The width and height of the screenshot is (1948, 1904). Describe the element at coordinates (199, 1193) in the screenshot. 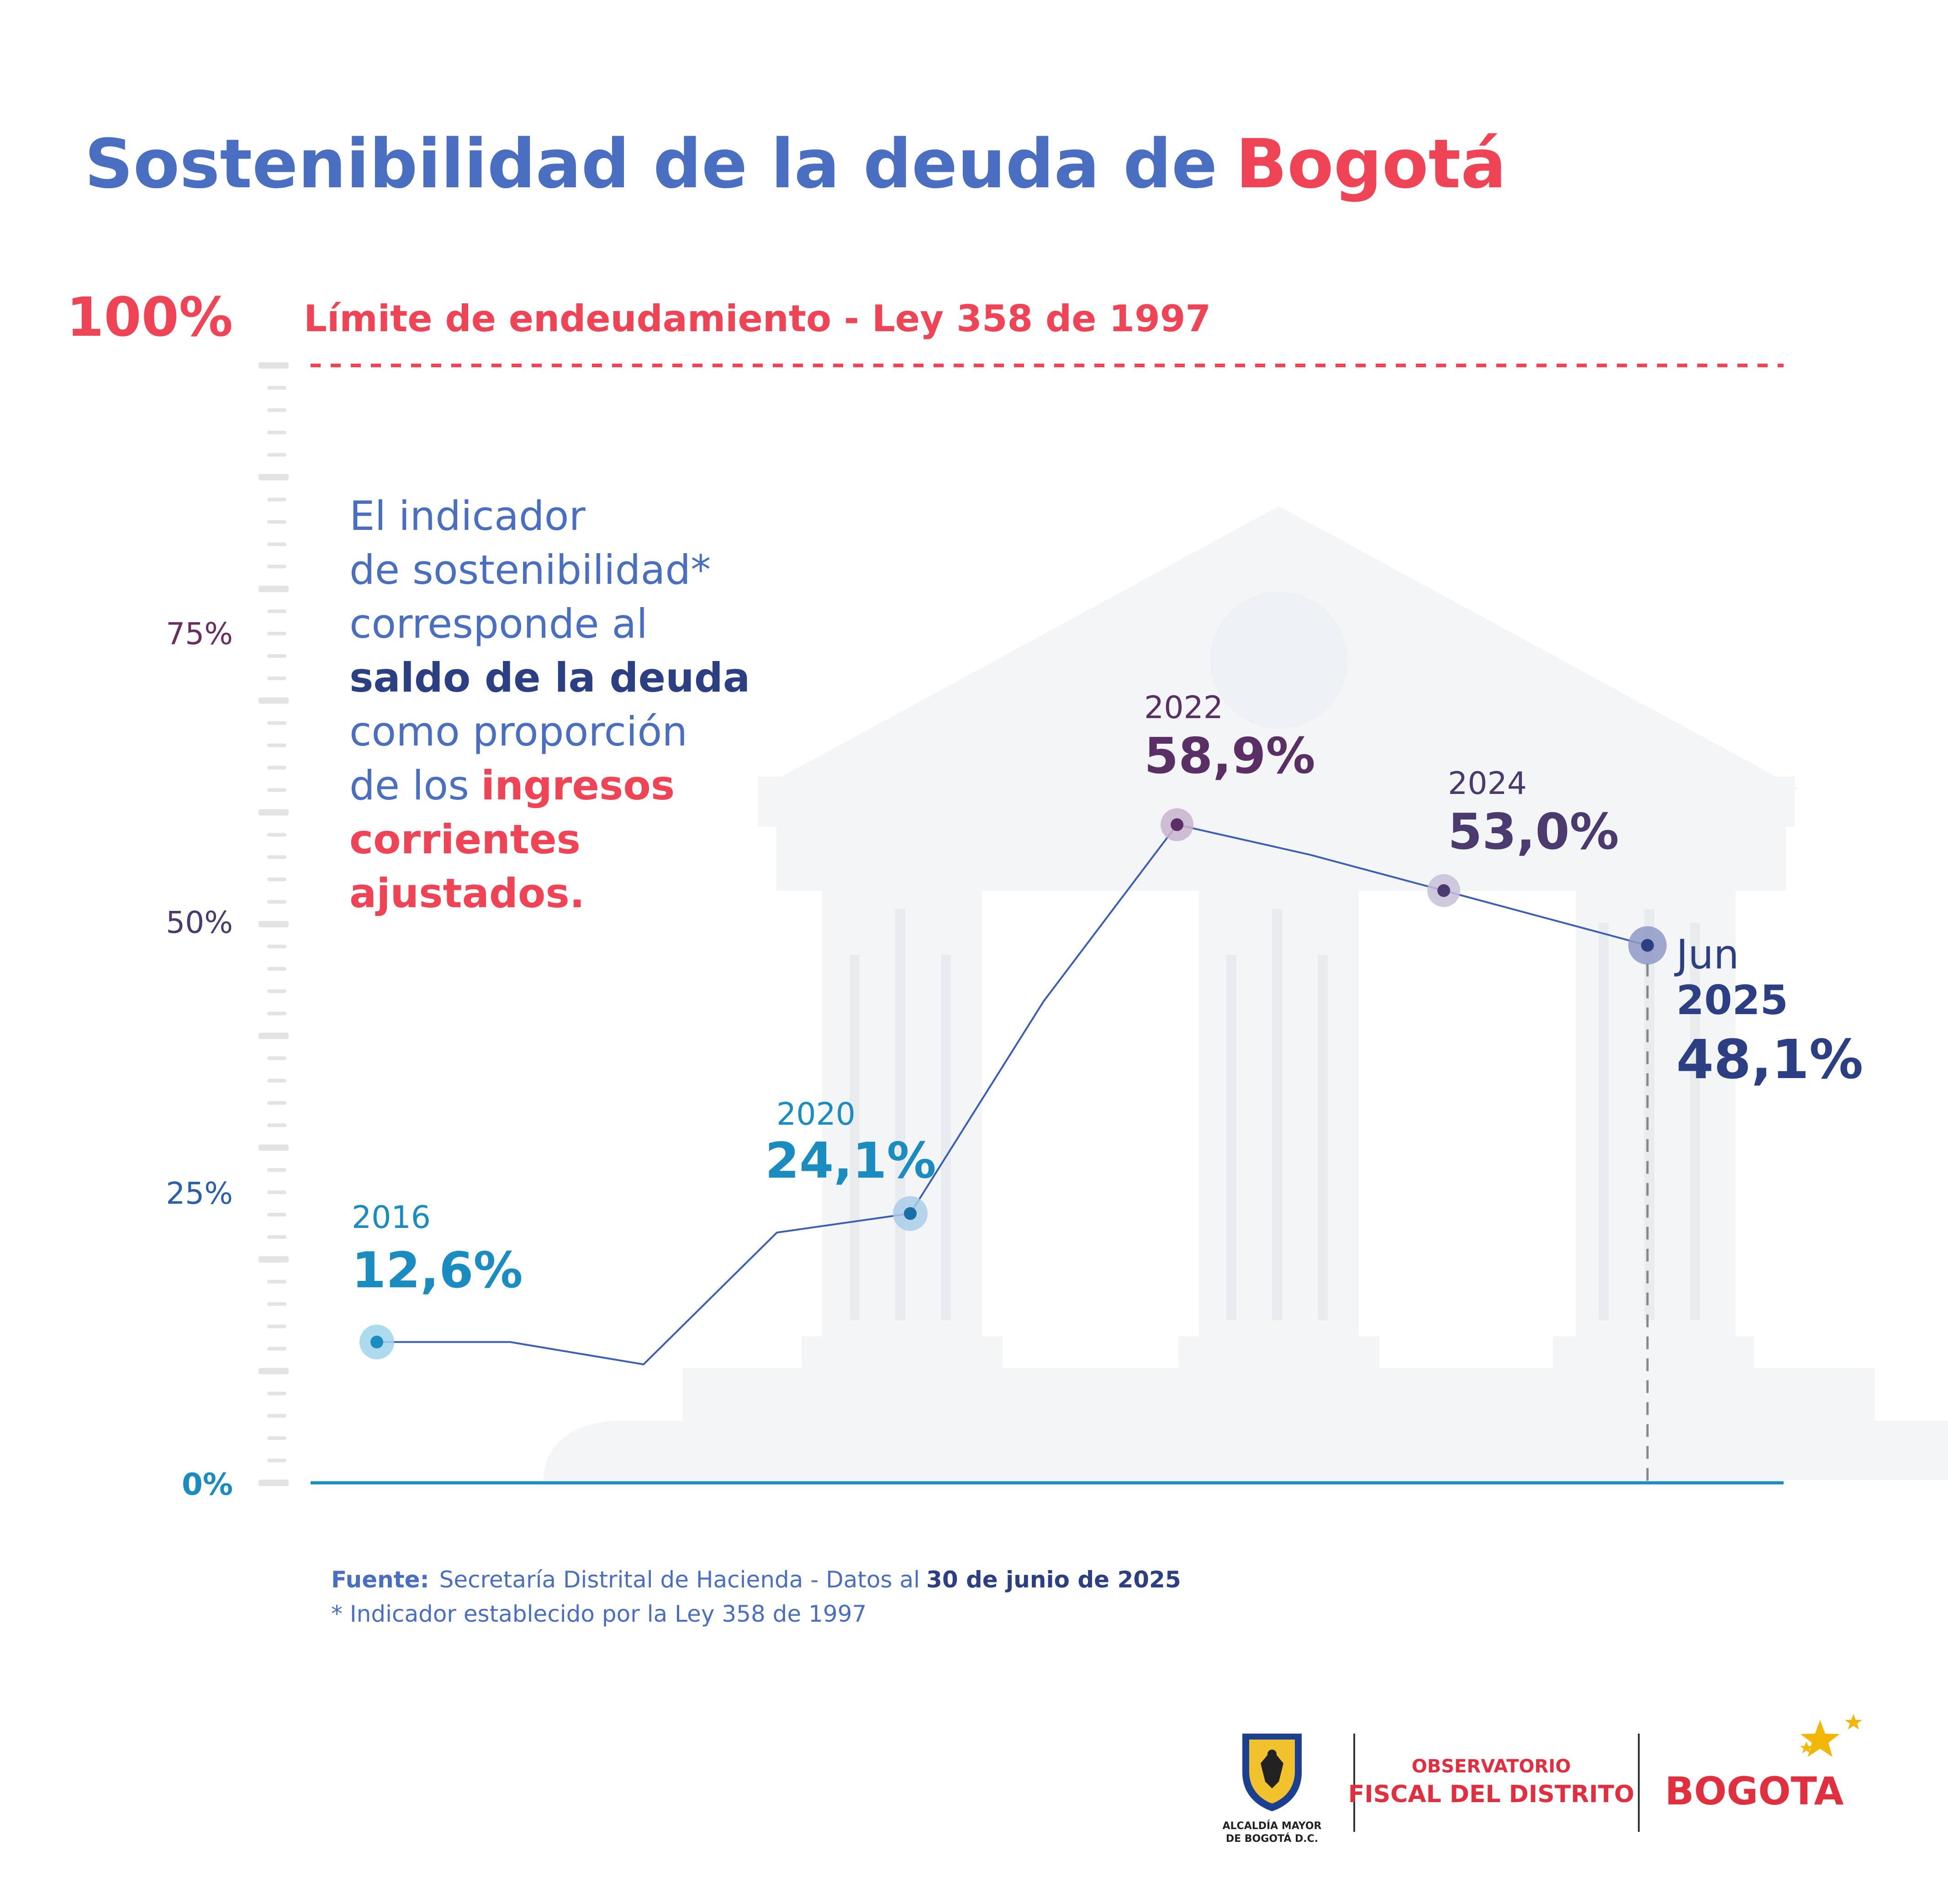

I see `y-tick-label-25: 25%` at that location.